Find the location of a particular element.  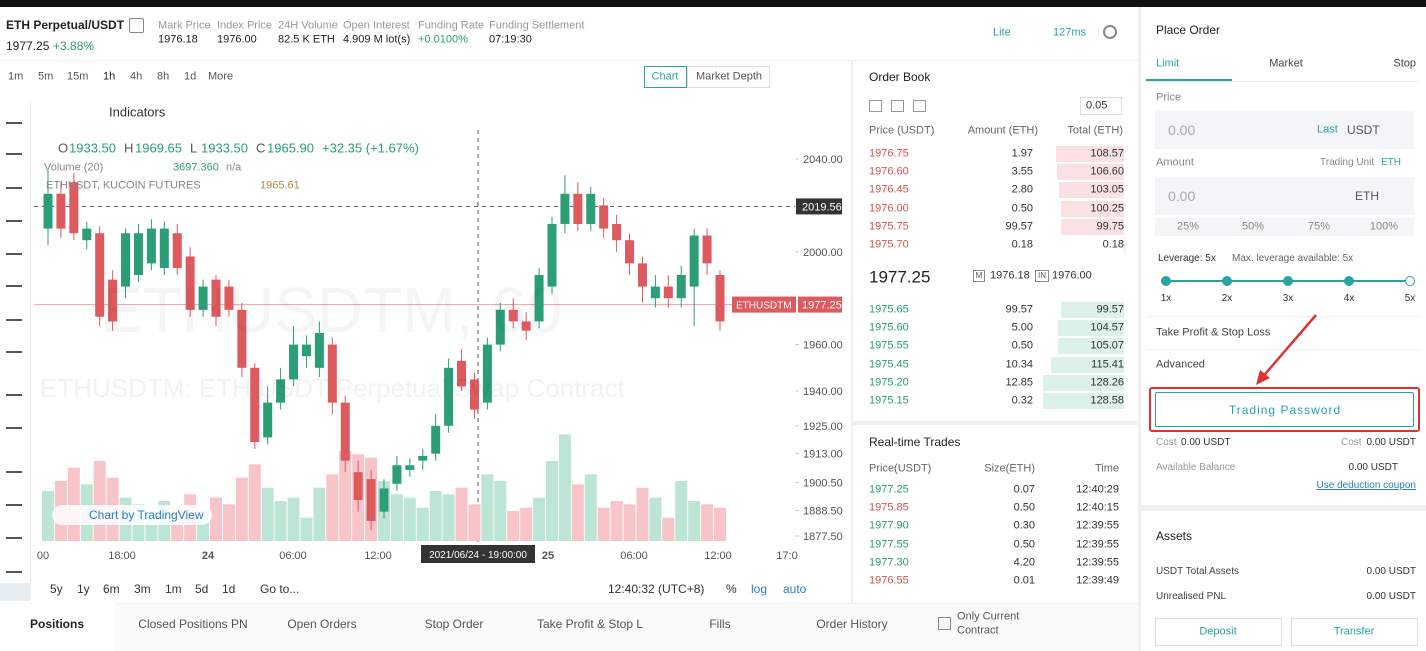

stat-label: Index Price is located at coordinates (245, 25).